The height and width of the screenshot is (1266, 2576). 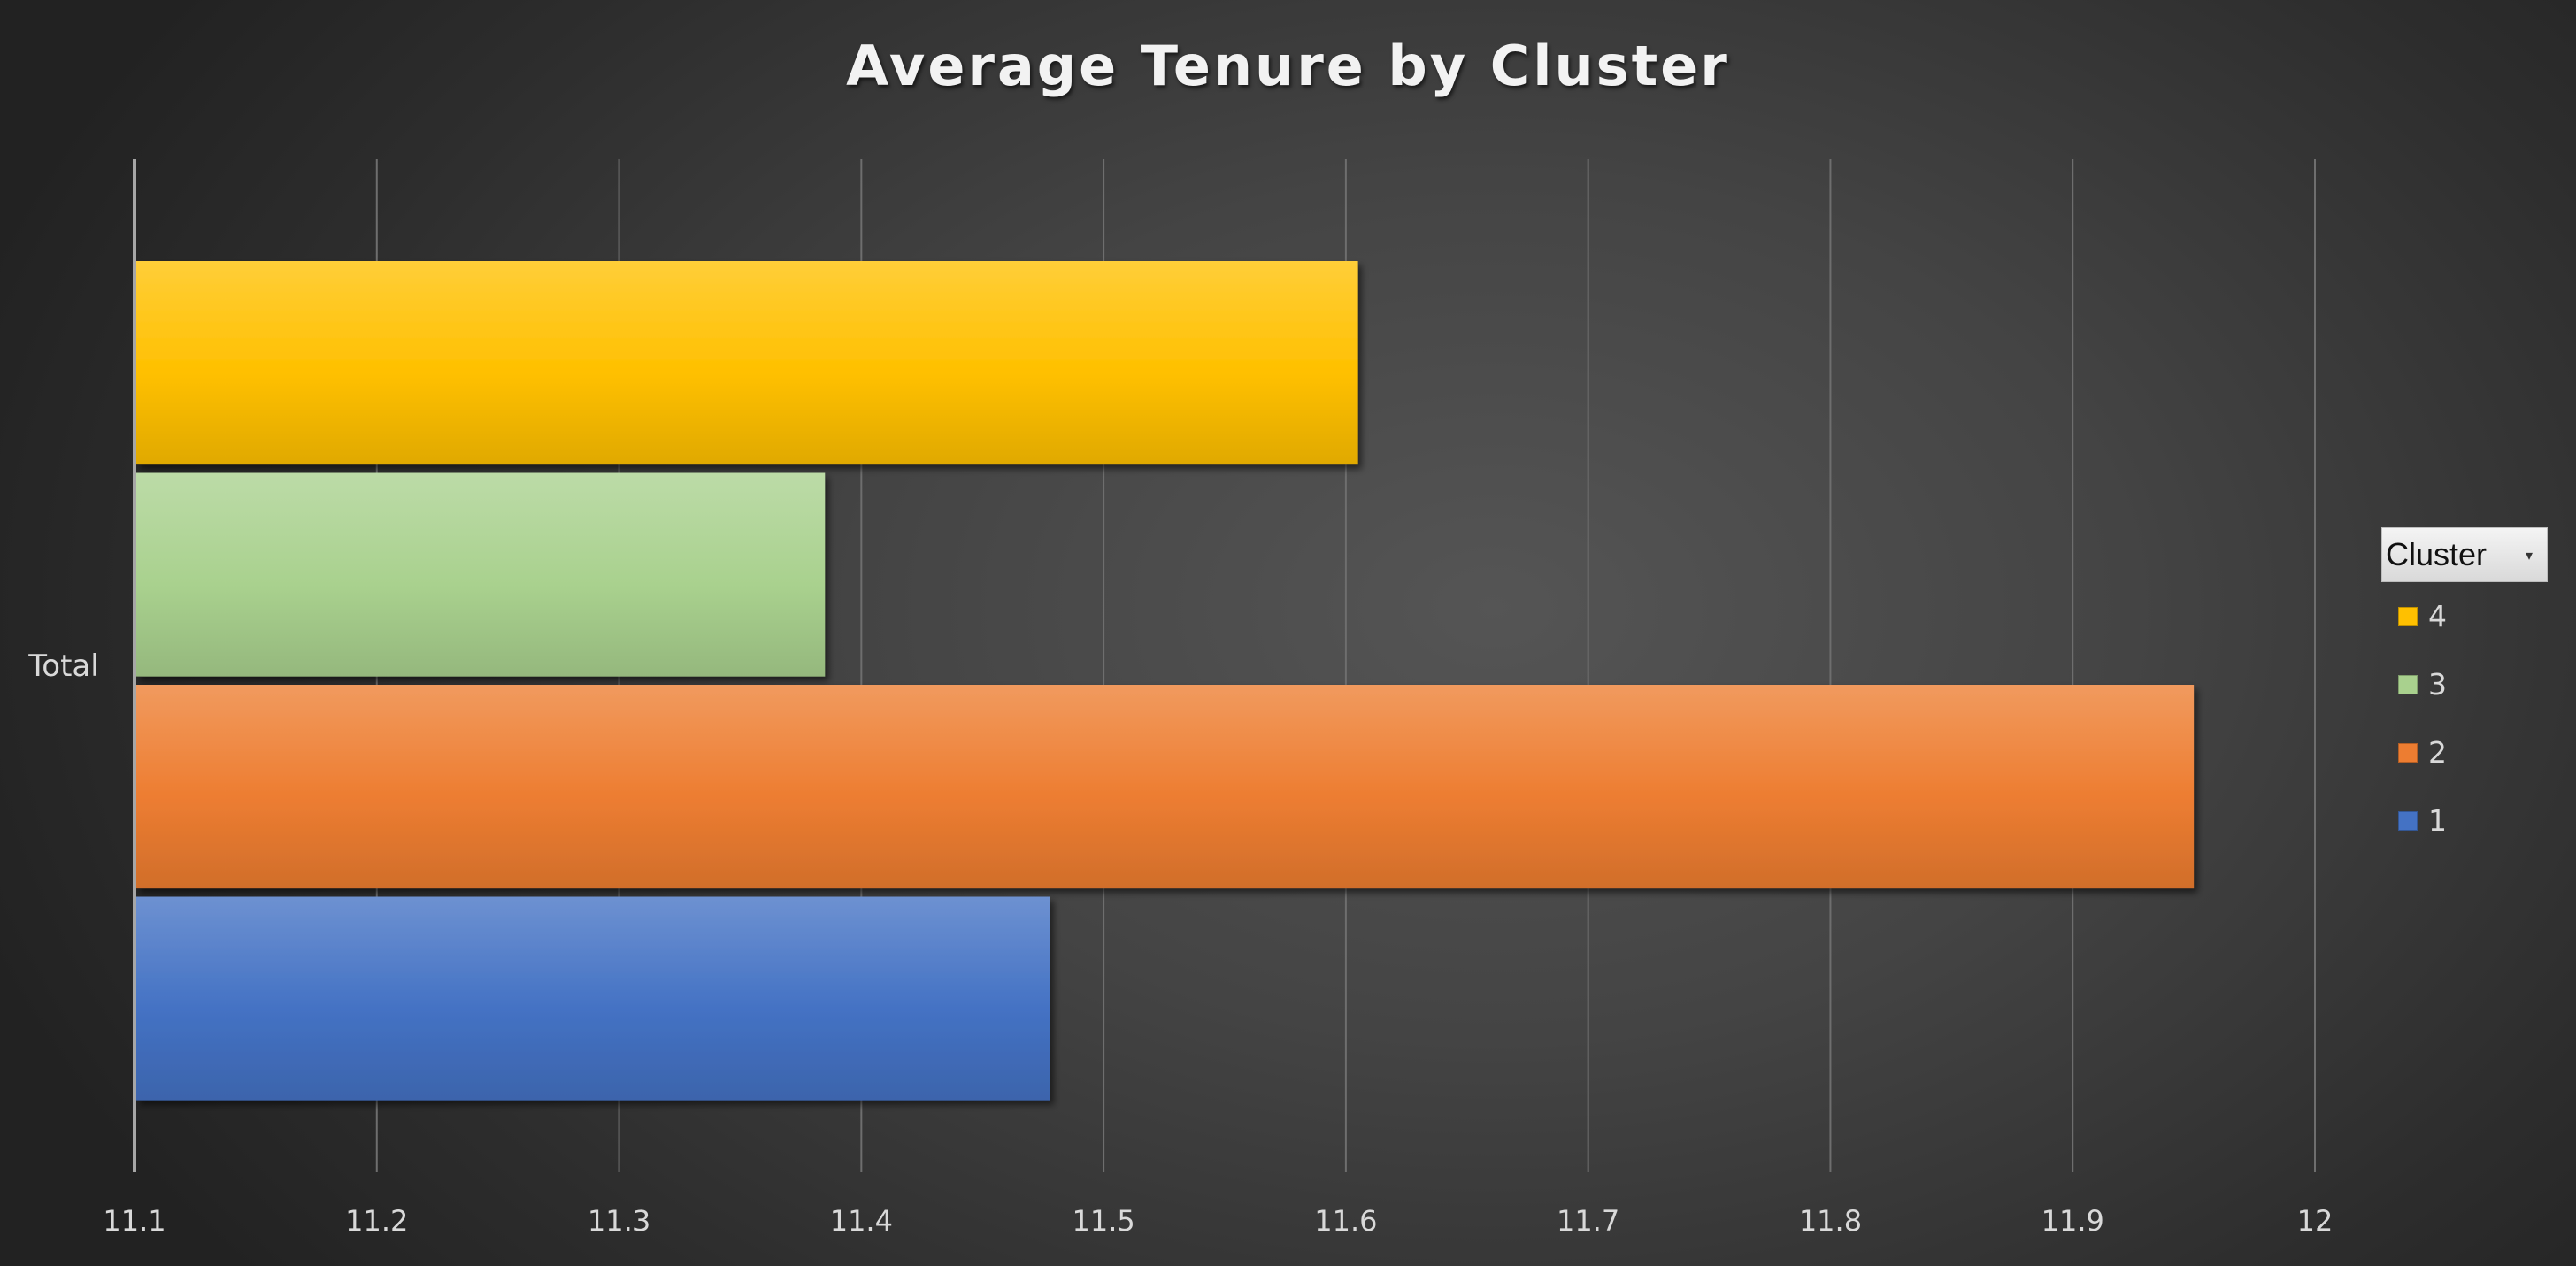 What do you see at coordinates (1103, 1221) in the screenshot?
I see `x-tick-label: 11.5` at bounding box center [1103, 1221].